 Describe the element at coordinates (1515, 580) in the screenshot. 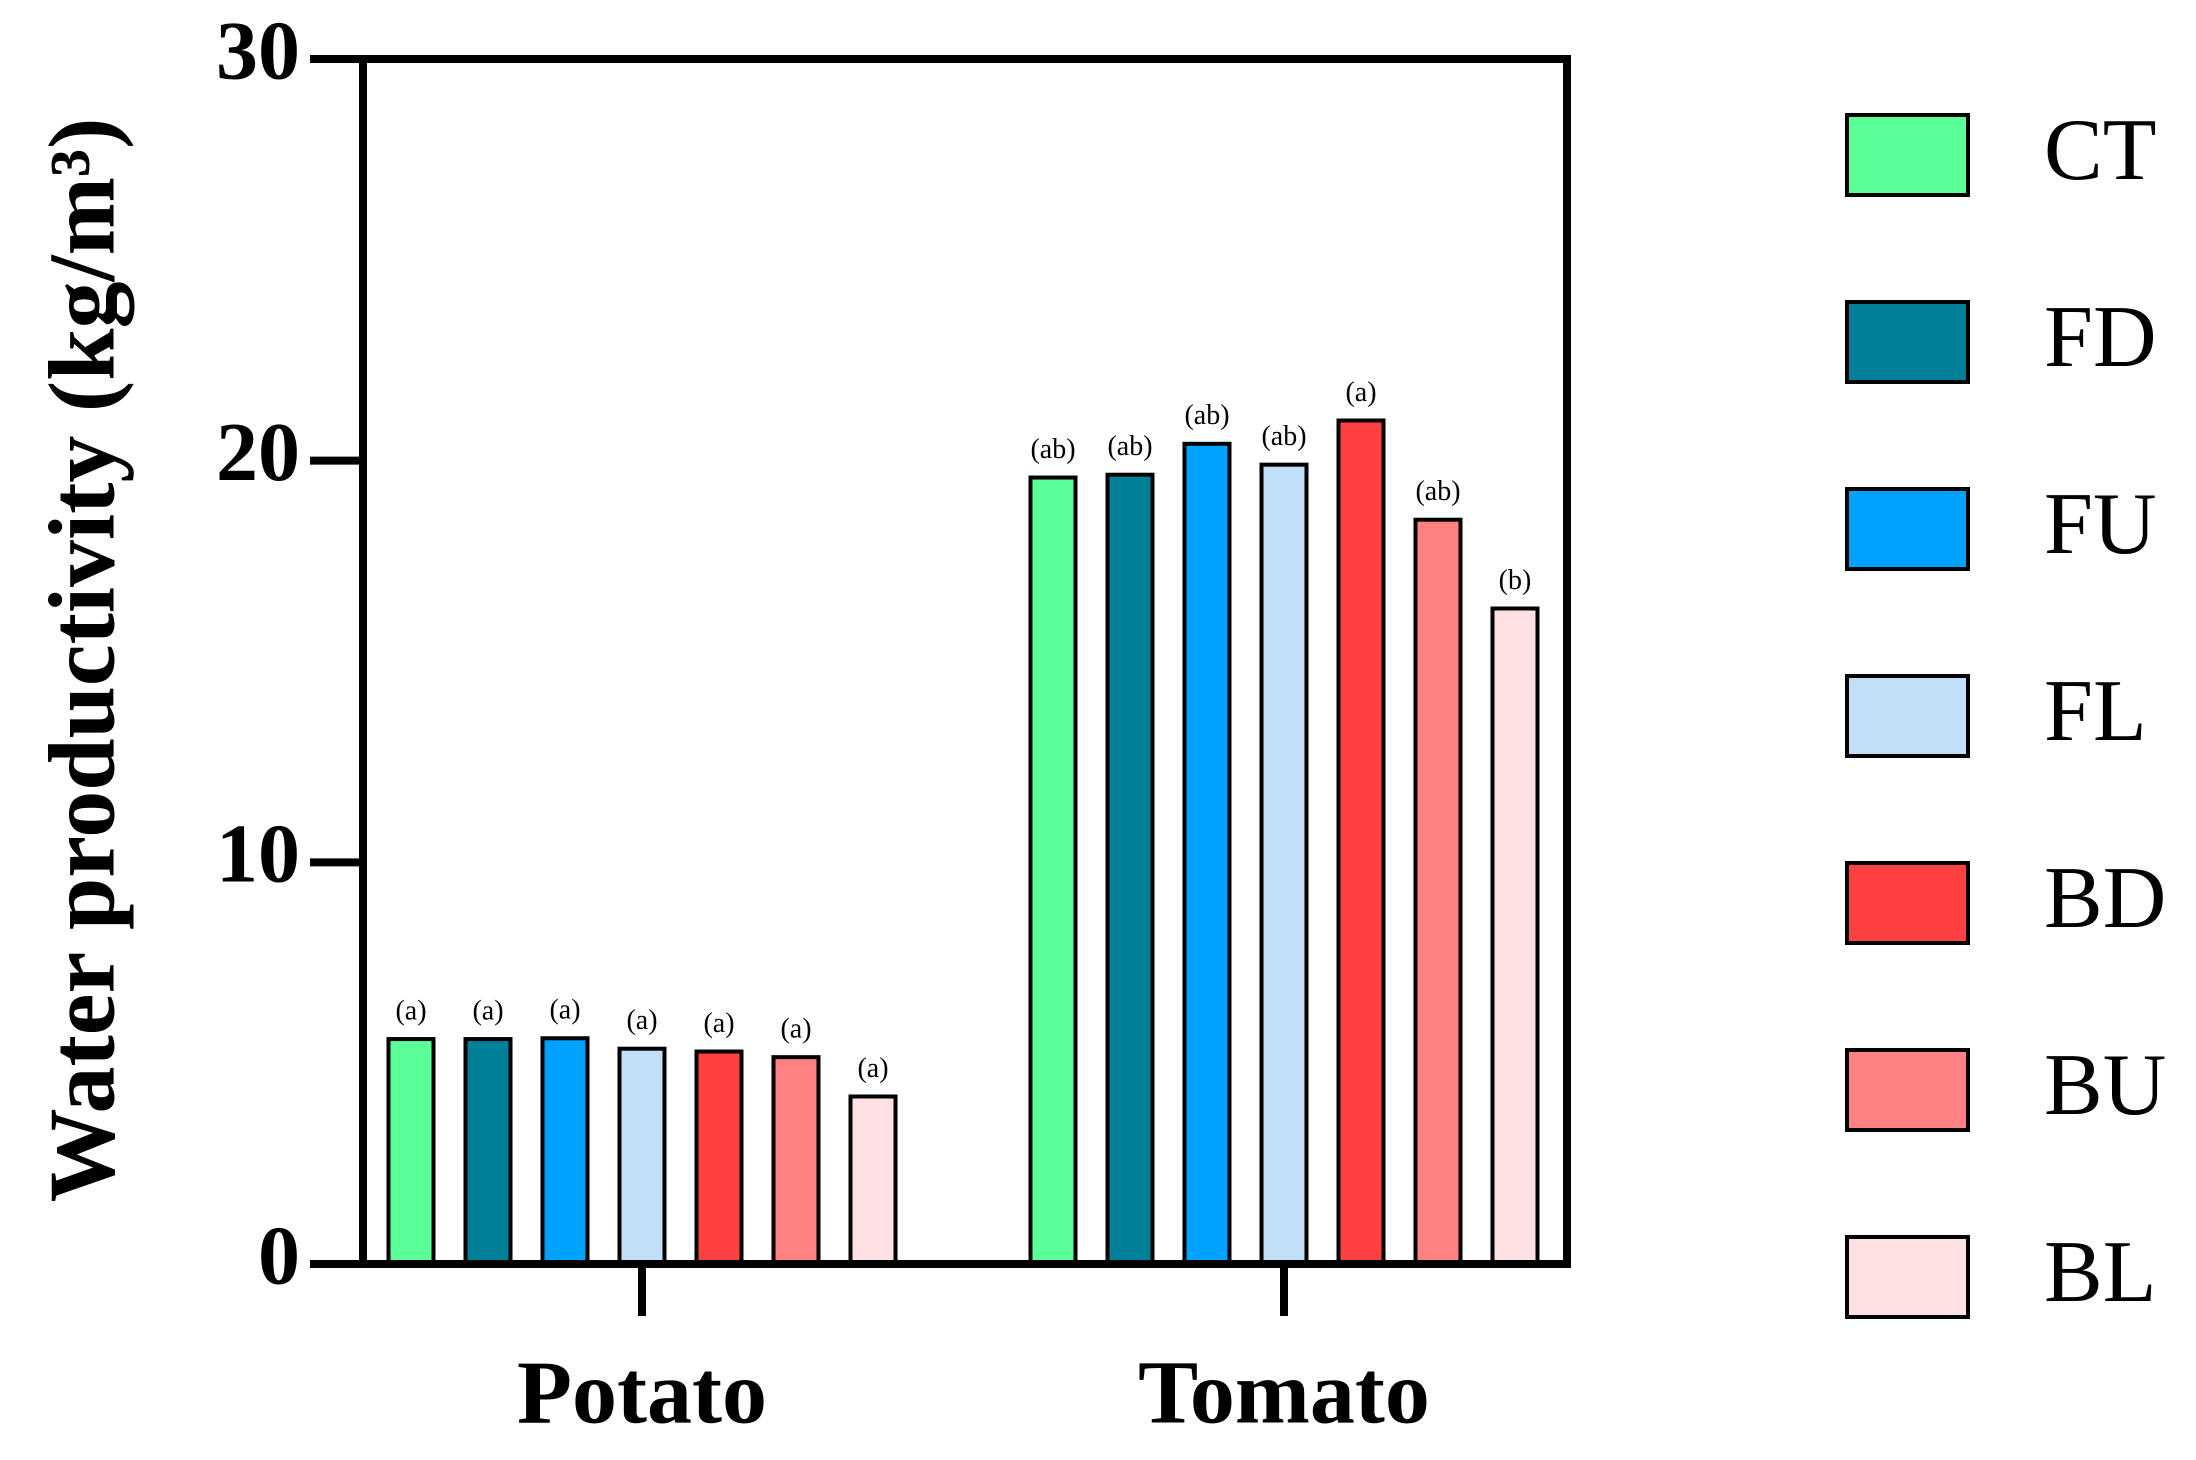

I see `annotation: (b)` at that location.